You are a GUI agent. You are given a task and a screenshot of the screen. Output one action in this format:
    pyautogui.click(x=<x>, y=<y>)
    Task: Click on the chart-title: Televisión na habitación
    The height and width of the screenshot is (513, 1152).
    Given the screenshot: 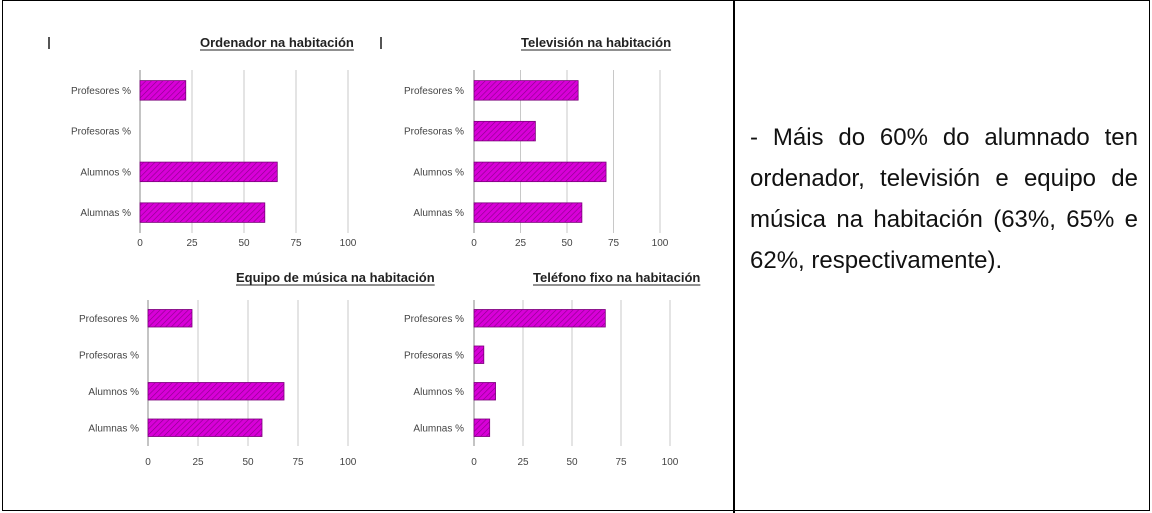 What is the action you would take?
    pyautogui.click(x=596, y=42)
    